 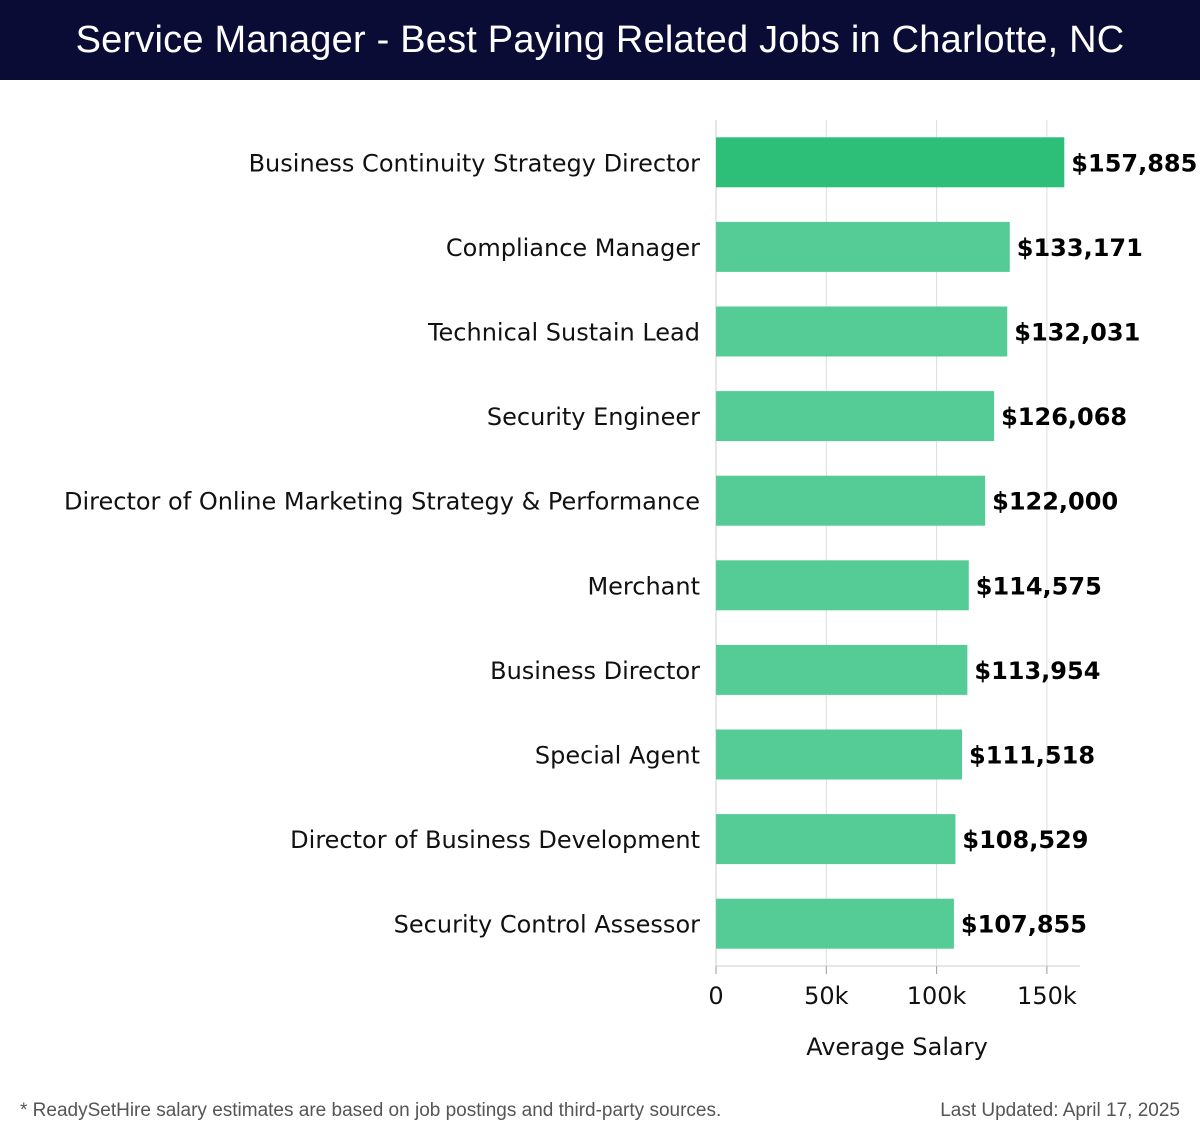 I want to click on x-tick-label: 100k, so click(x=937, y=996).